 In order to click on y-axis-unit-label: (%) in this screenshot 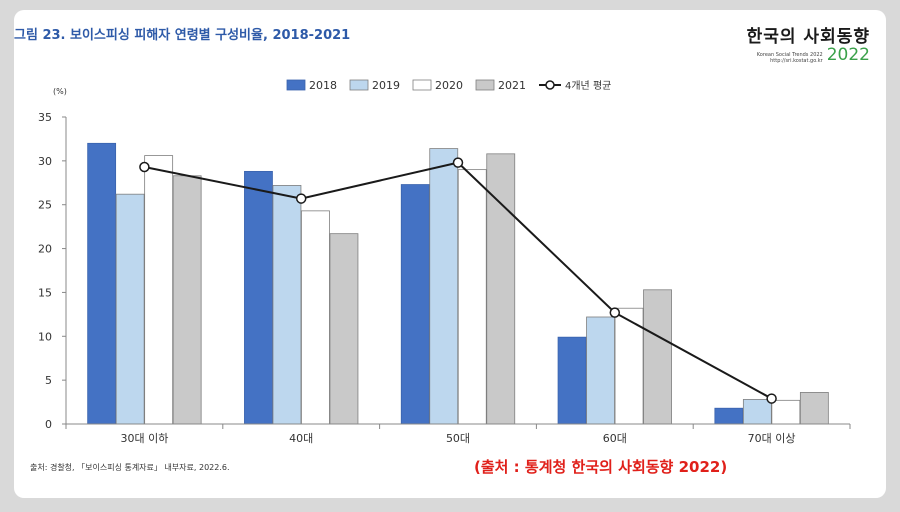, I will do `click(60, 91)`.